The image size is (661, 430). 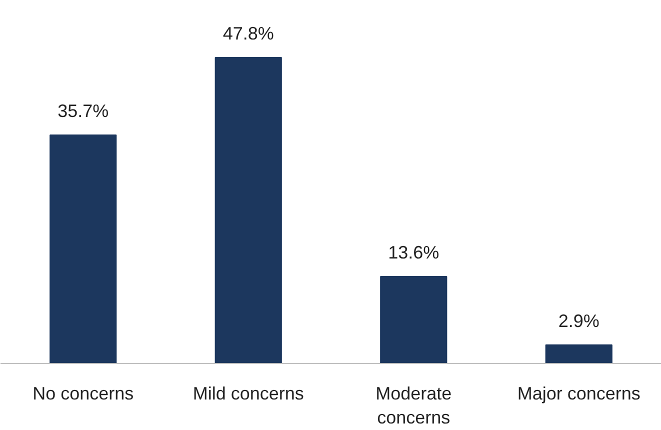 What do you see at coordinates (414, 252) in the screenshot?
I see `data-label: 13.6%` at bounding box center [414, 252].